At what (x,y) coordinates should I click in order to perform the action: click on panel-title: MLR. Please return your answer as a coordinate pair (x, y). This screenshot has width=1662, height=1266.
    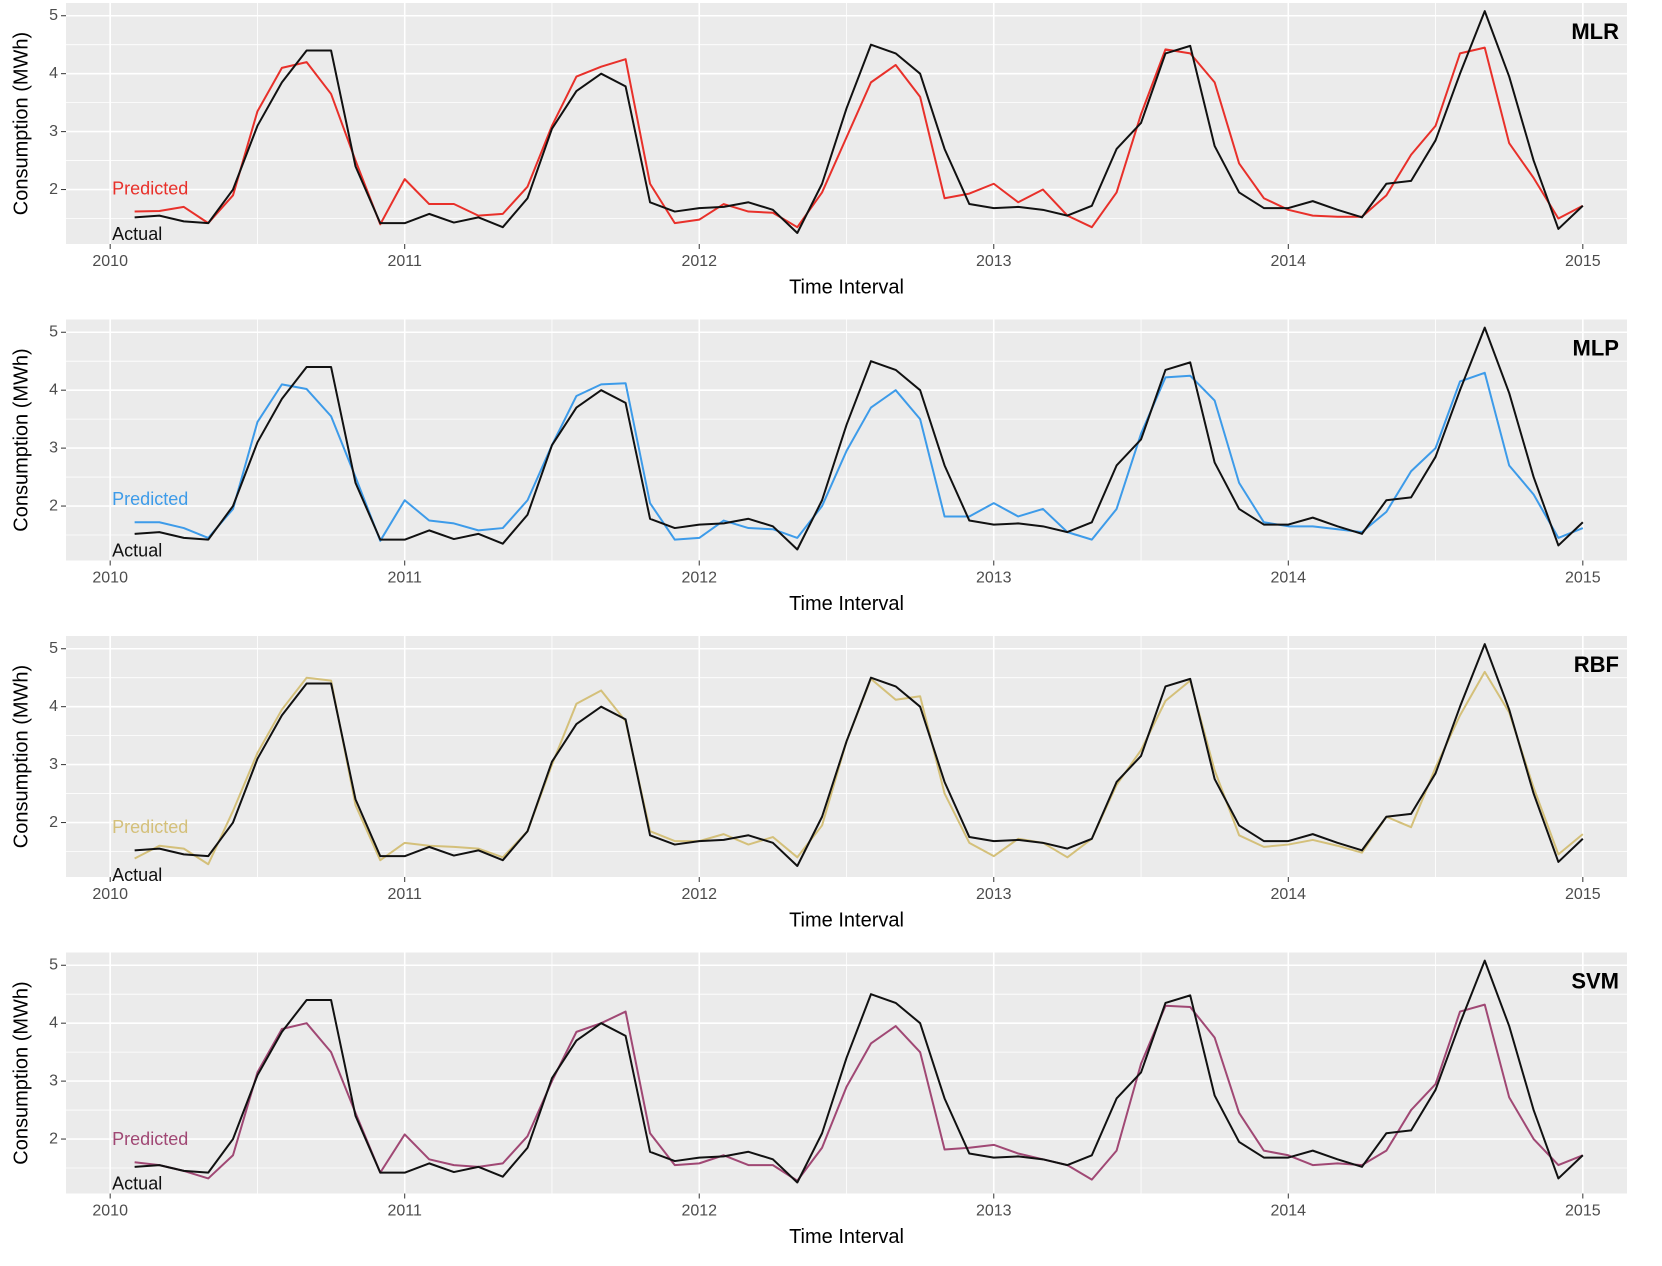
    Looking at the image, I should click on (1595, 31).